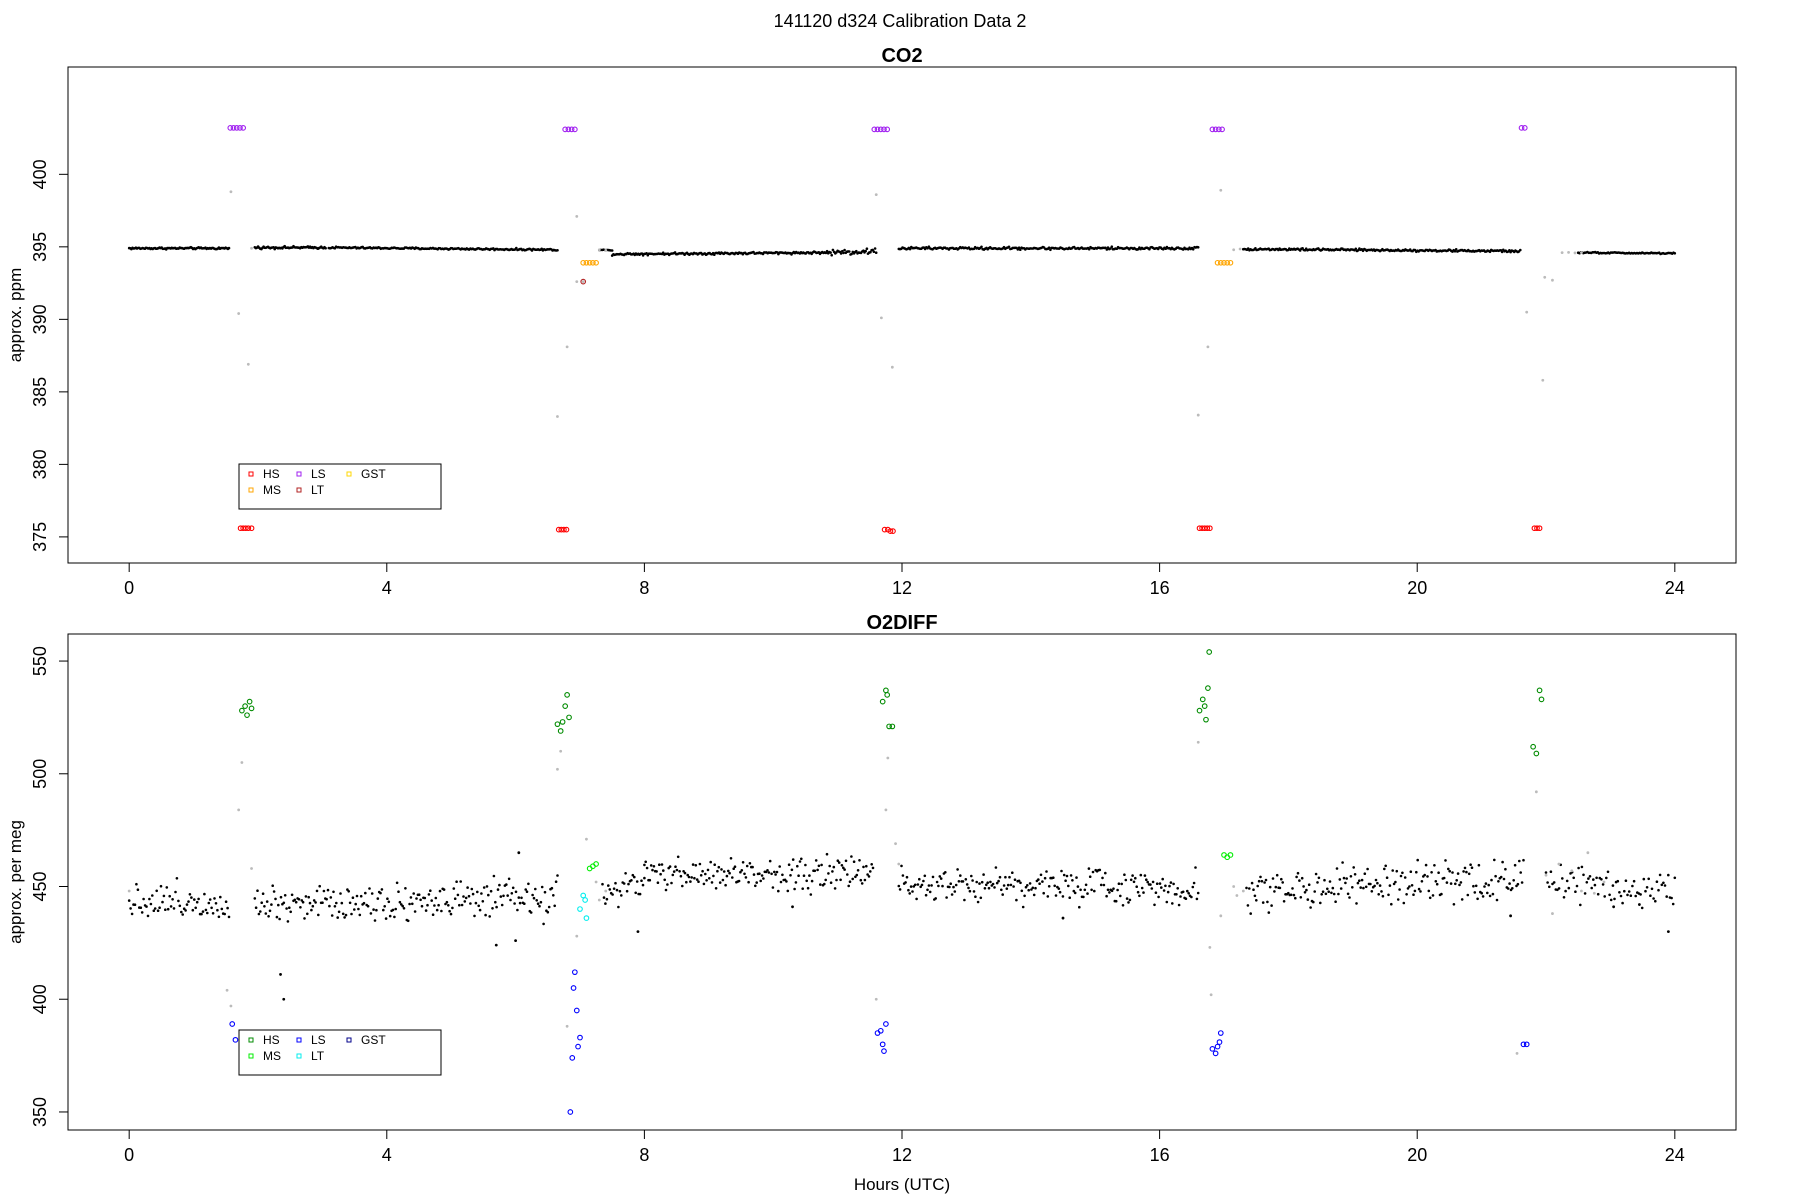 This screenshot has width=1800, height=1200. I want to click on o2diff-legend-box, so click(340, 1052).